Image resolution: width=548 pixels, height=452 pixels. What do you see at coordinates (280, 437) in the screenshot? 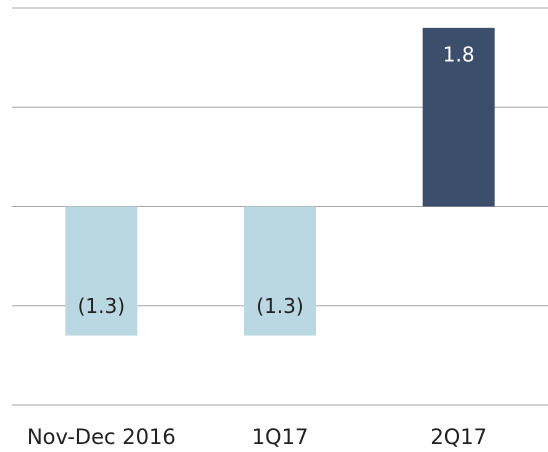
I see `x-tick-label: 1Q17` at bounding box center [280, 437].